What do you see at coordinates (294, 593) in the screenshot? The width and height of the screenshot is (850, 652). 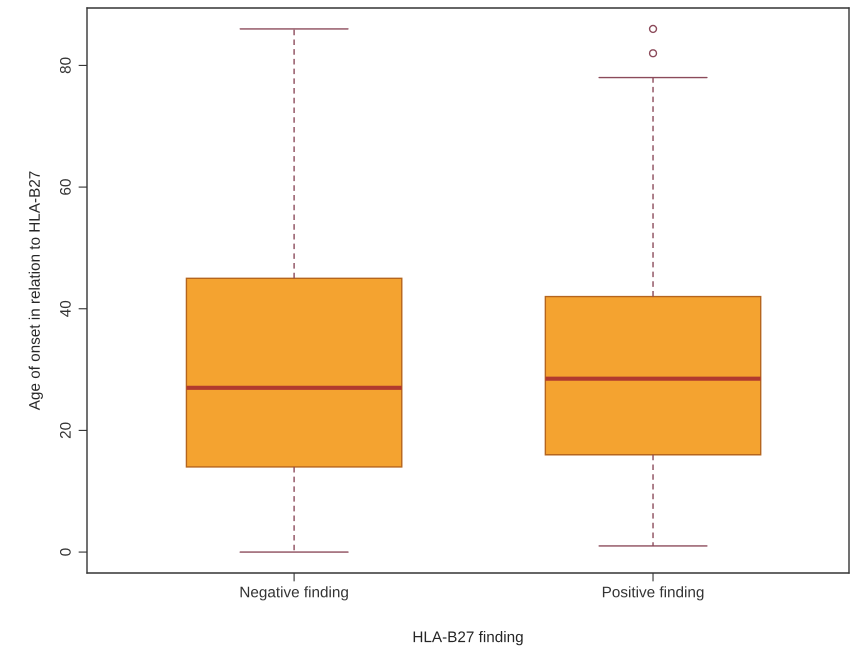 I see `x-tick-label: Negative finding` at bounding box center [294, 593].